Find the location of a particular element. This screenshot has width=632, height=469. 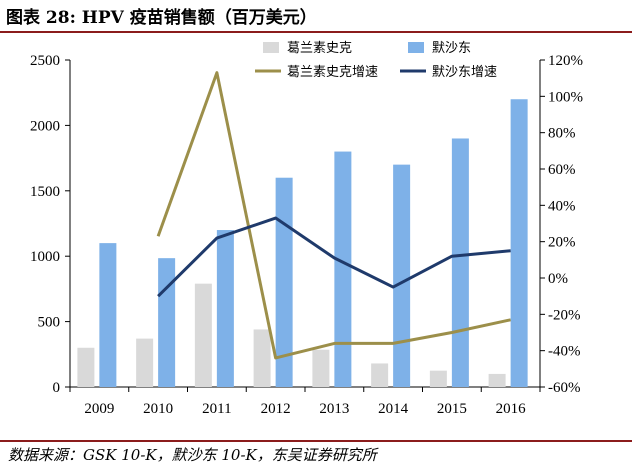

x-tick-label: 2010 is located at coordinates (158, 409).